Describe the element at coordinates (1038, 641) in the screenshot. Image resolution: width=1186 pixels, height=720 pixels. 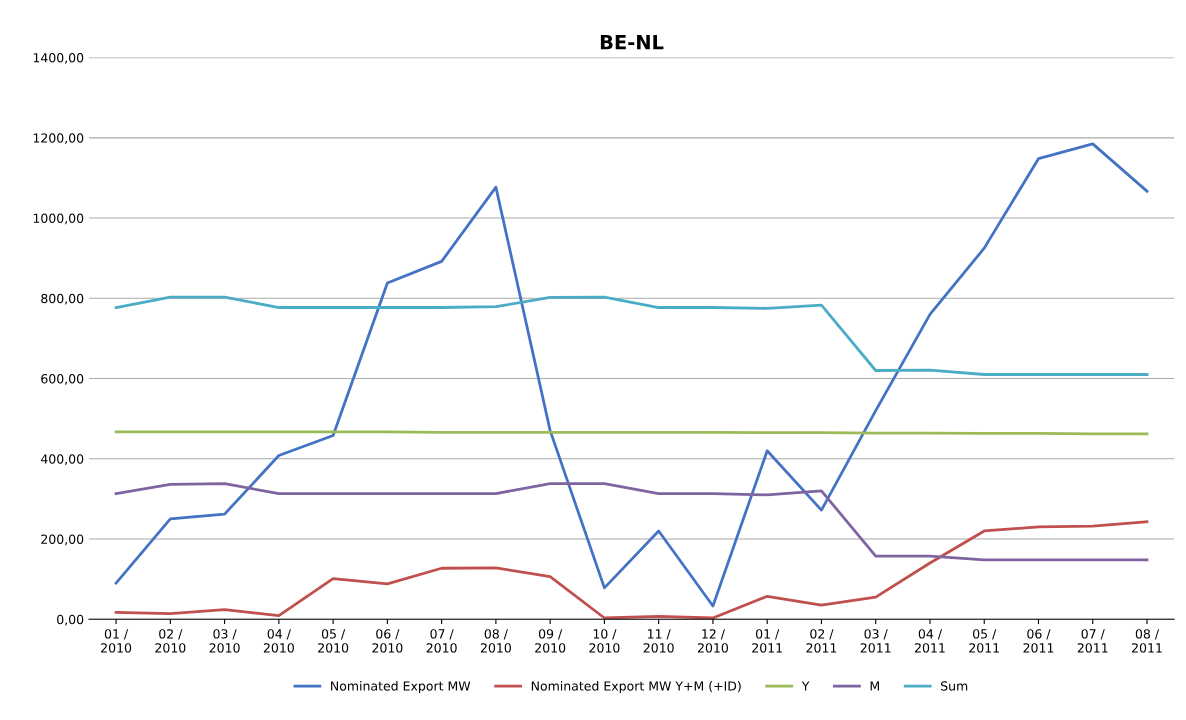
I see `x-tick-label: 06 / 2011` at that location.